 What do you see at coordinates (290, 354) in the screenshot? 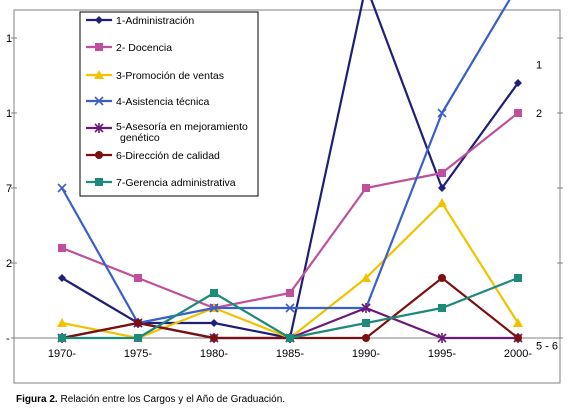
I see `x-tick-label: 1985-` at bounding box center [290, 354].